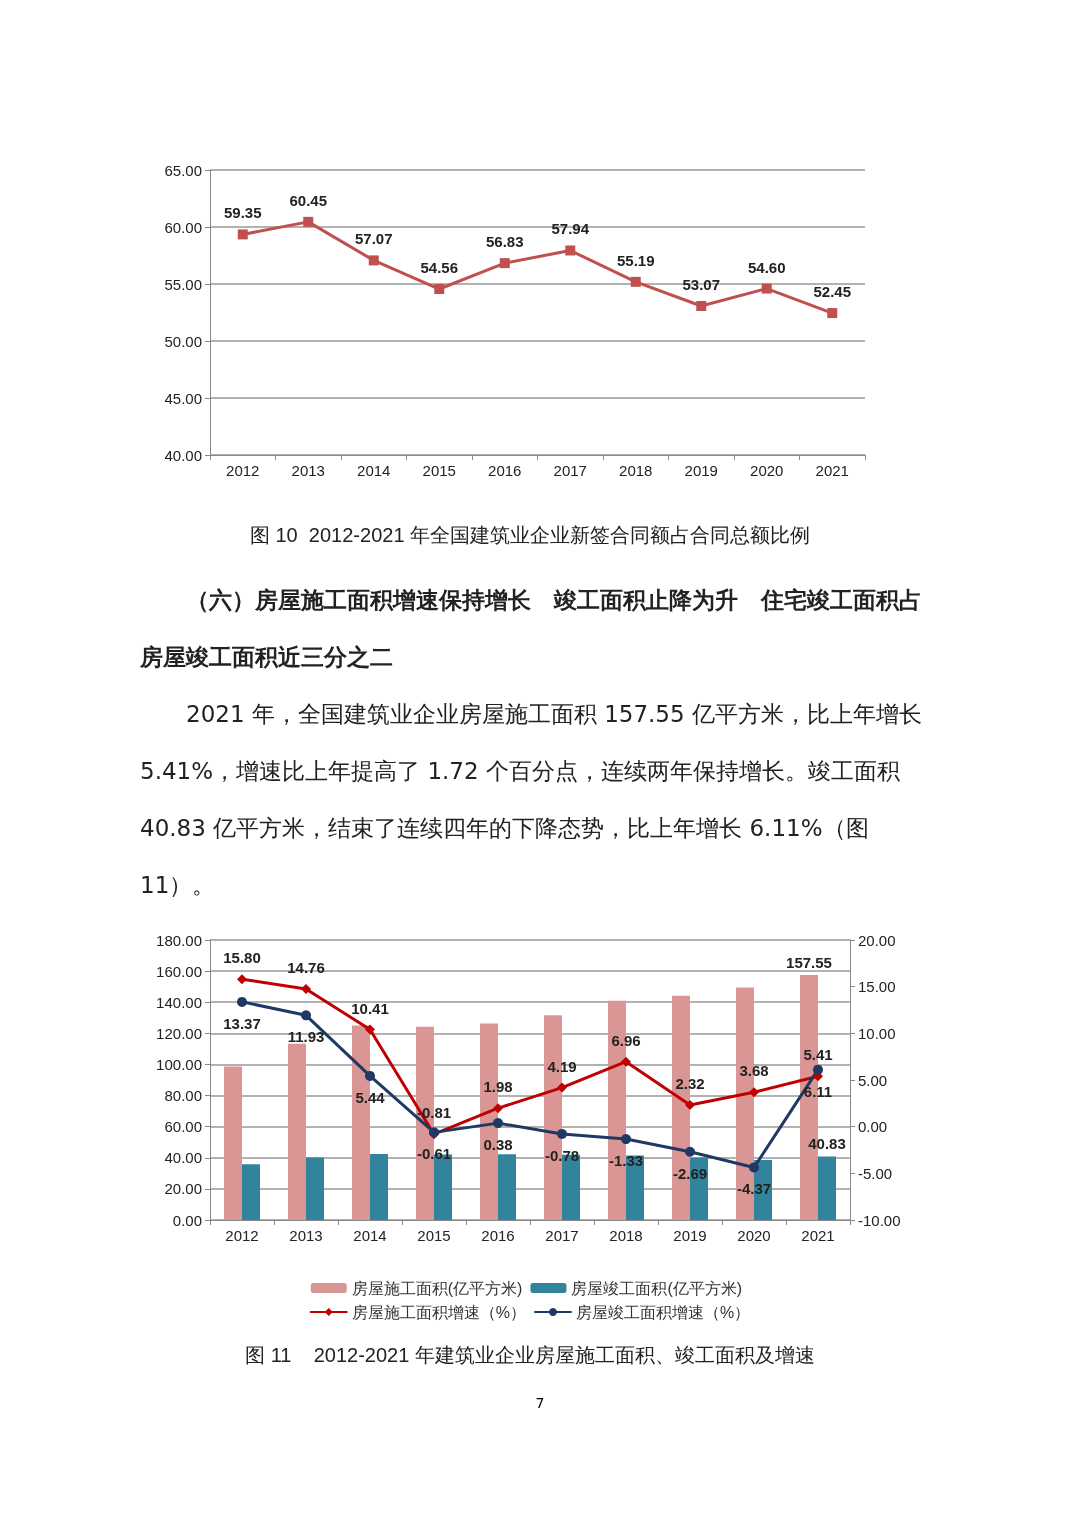 This screenshot has height=1527, width=1080. Describe the element at coordinates (877, 1033) in the screenshot. I see `y2-tick-label: 10.00` at that location.